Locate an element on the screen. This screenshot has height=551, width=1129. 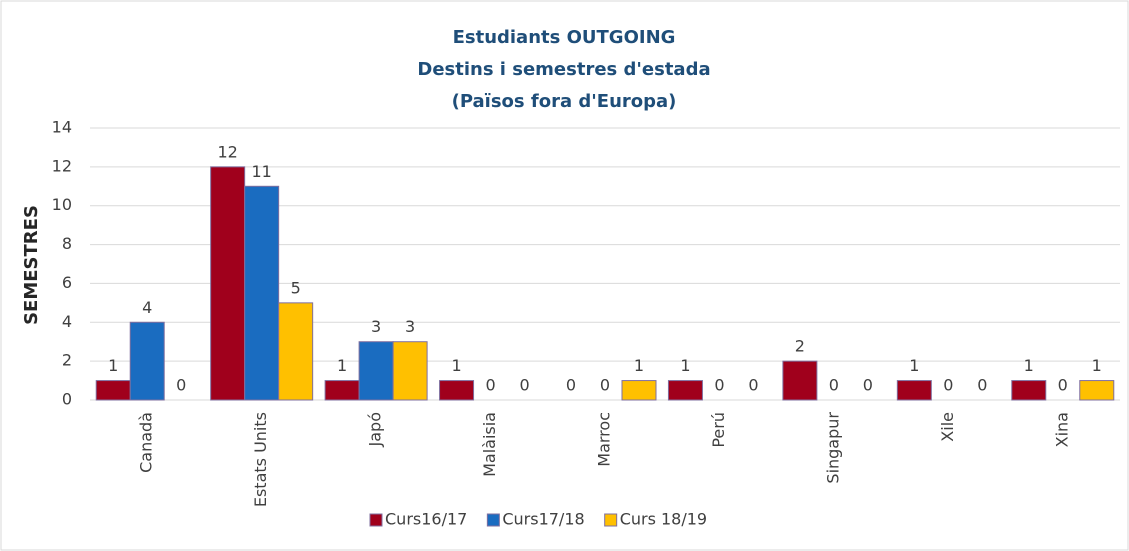
data-label: 11 is located at coordinates (261, 171).